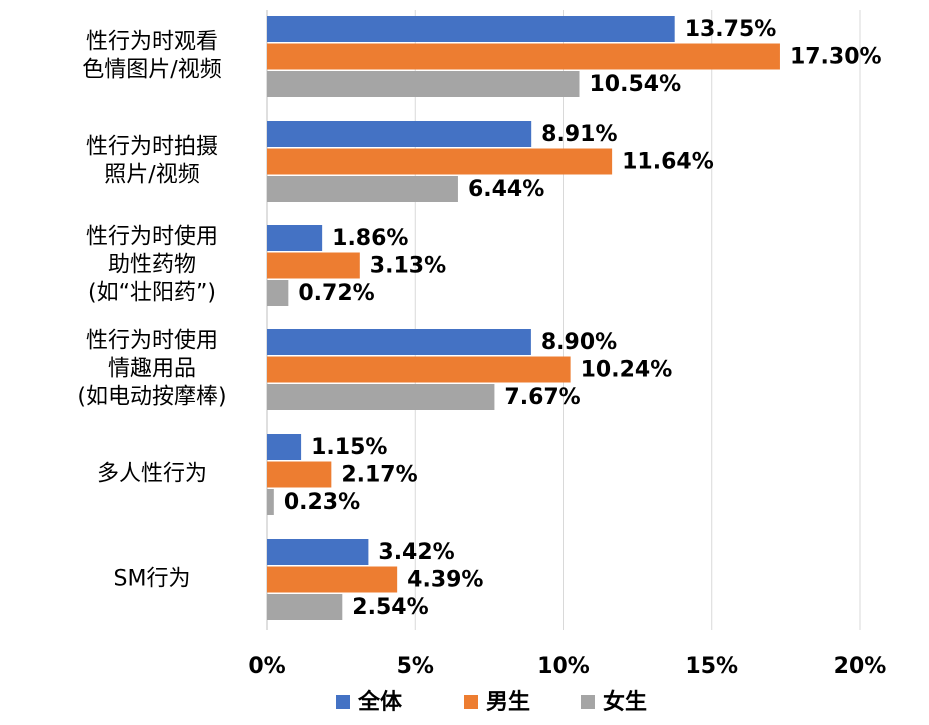  I want to click on value-label: 13.75%, so click(731, 29).